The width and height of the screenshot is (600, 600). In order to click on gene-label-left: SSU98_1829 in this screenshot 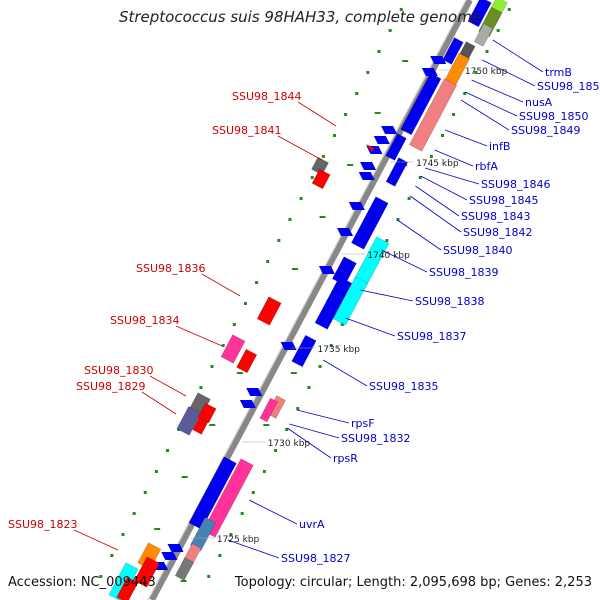, I will do `click(111, 386)`.